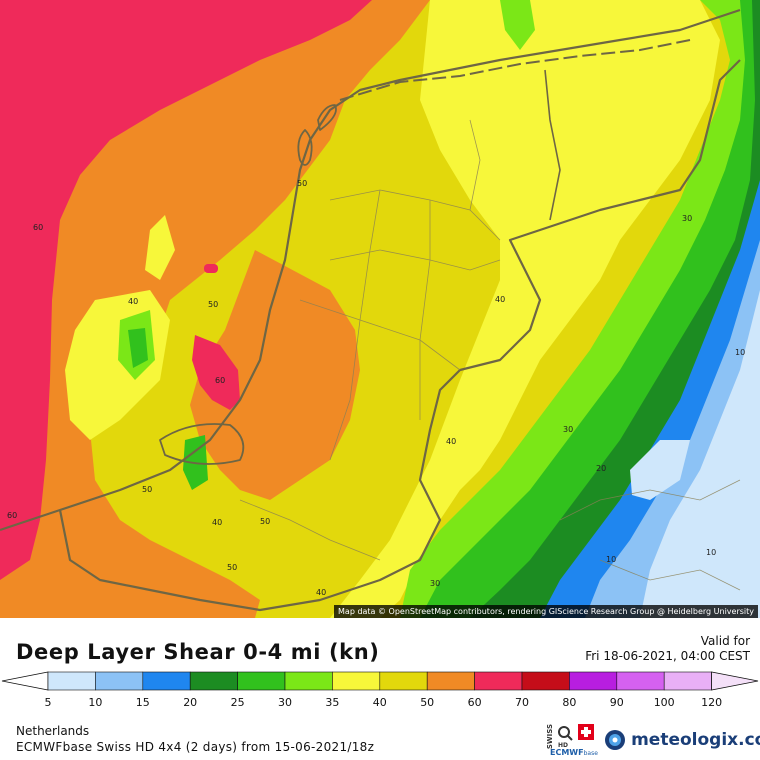 Image resolution: width=760 pixels, height=760 pixels. Describe the element at coordinates (327, 117) in the screenshot. I see `island-vlieland` at that location.